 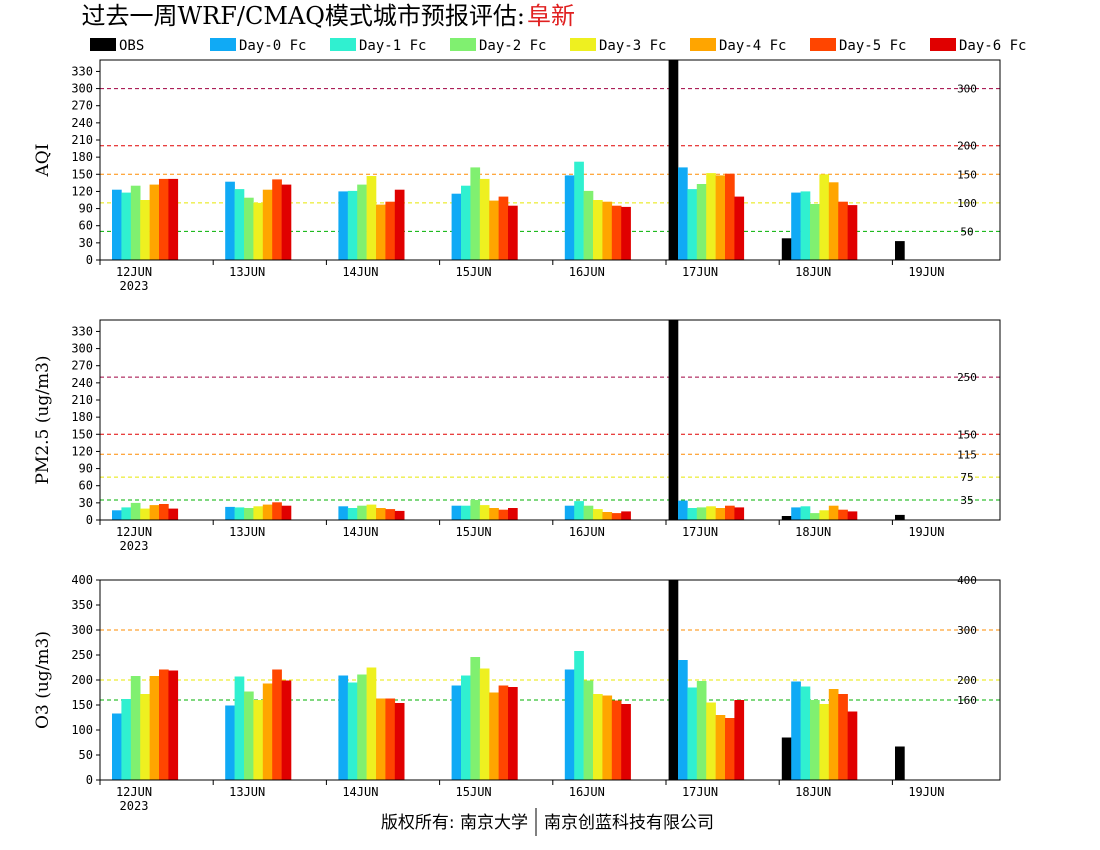 I want to click on y-tick-label: 400, so click(x=82, y=580).